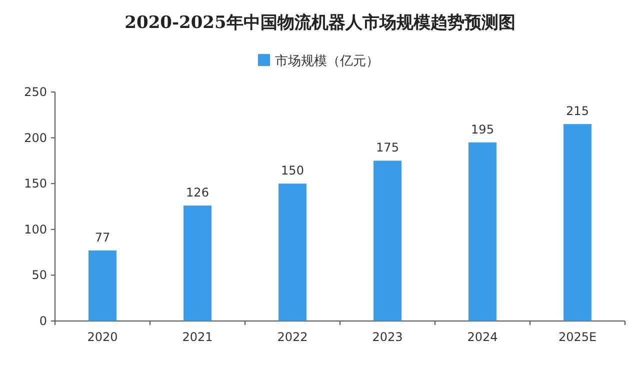 This screenshot has width=640, height=374. Describe the element at coordinates (35, 183) in the screenshot. I see `y-tick-label: 150` at that location.